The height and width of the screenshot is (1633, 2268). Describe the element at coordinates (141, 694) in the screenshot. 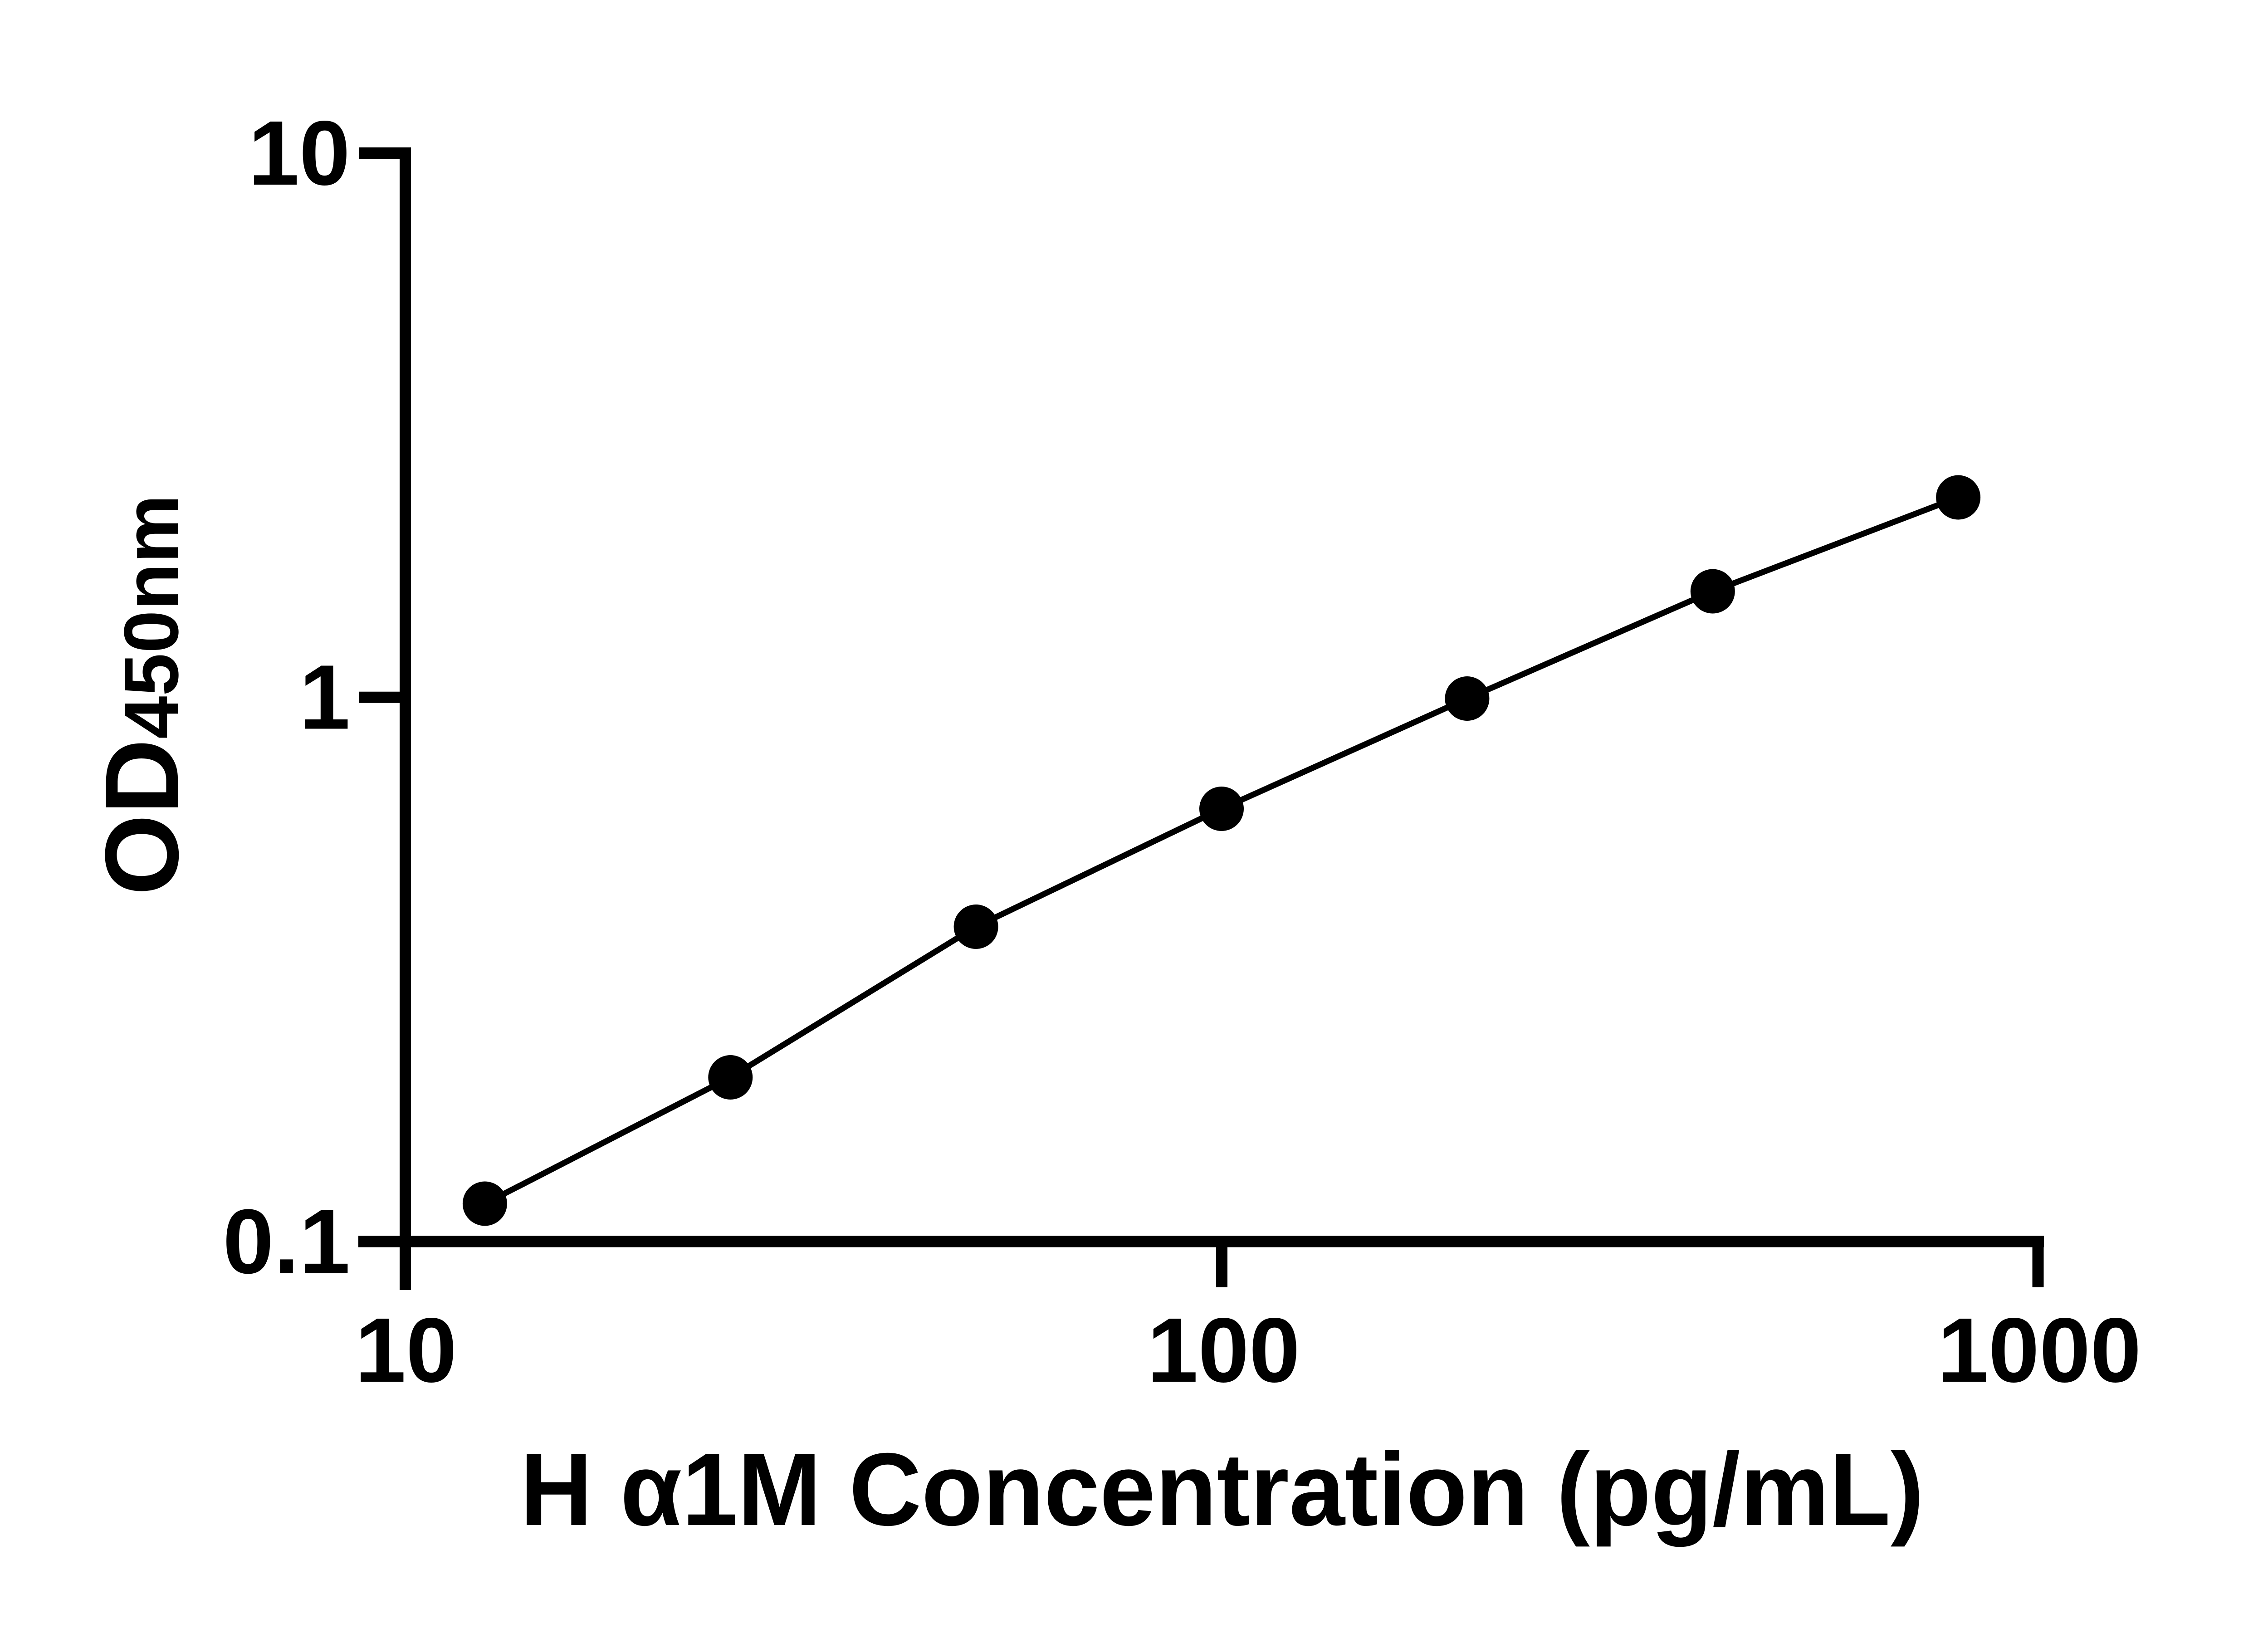

I see `svg-text: OD450nm` at that location.